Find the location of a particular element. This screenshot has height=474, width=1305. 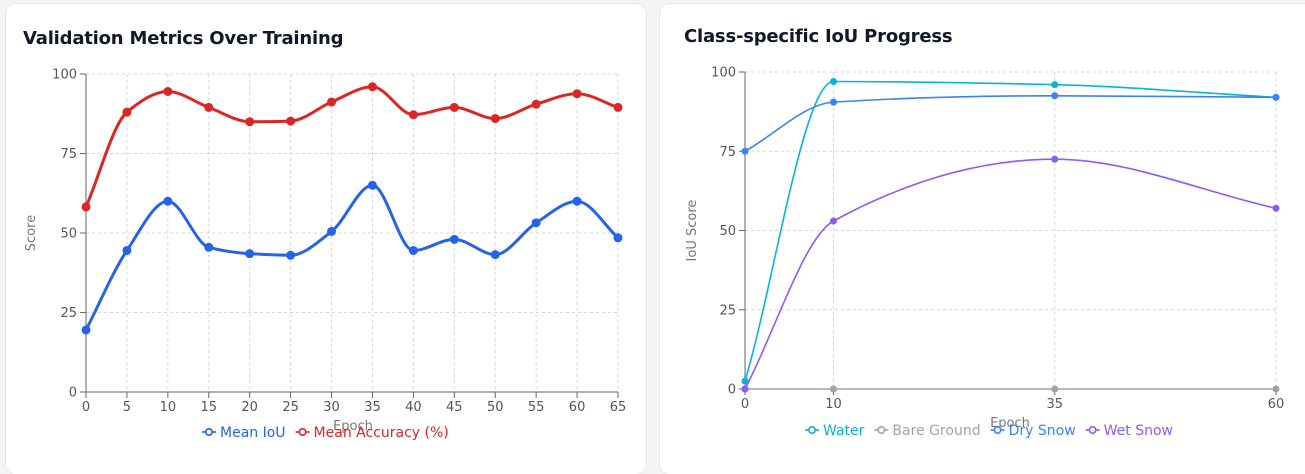

legend-label: Mean IoU is located at coordinates (253, 433).